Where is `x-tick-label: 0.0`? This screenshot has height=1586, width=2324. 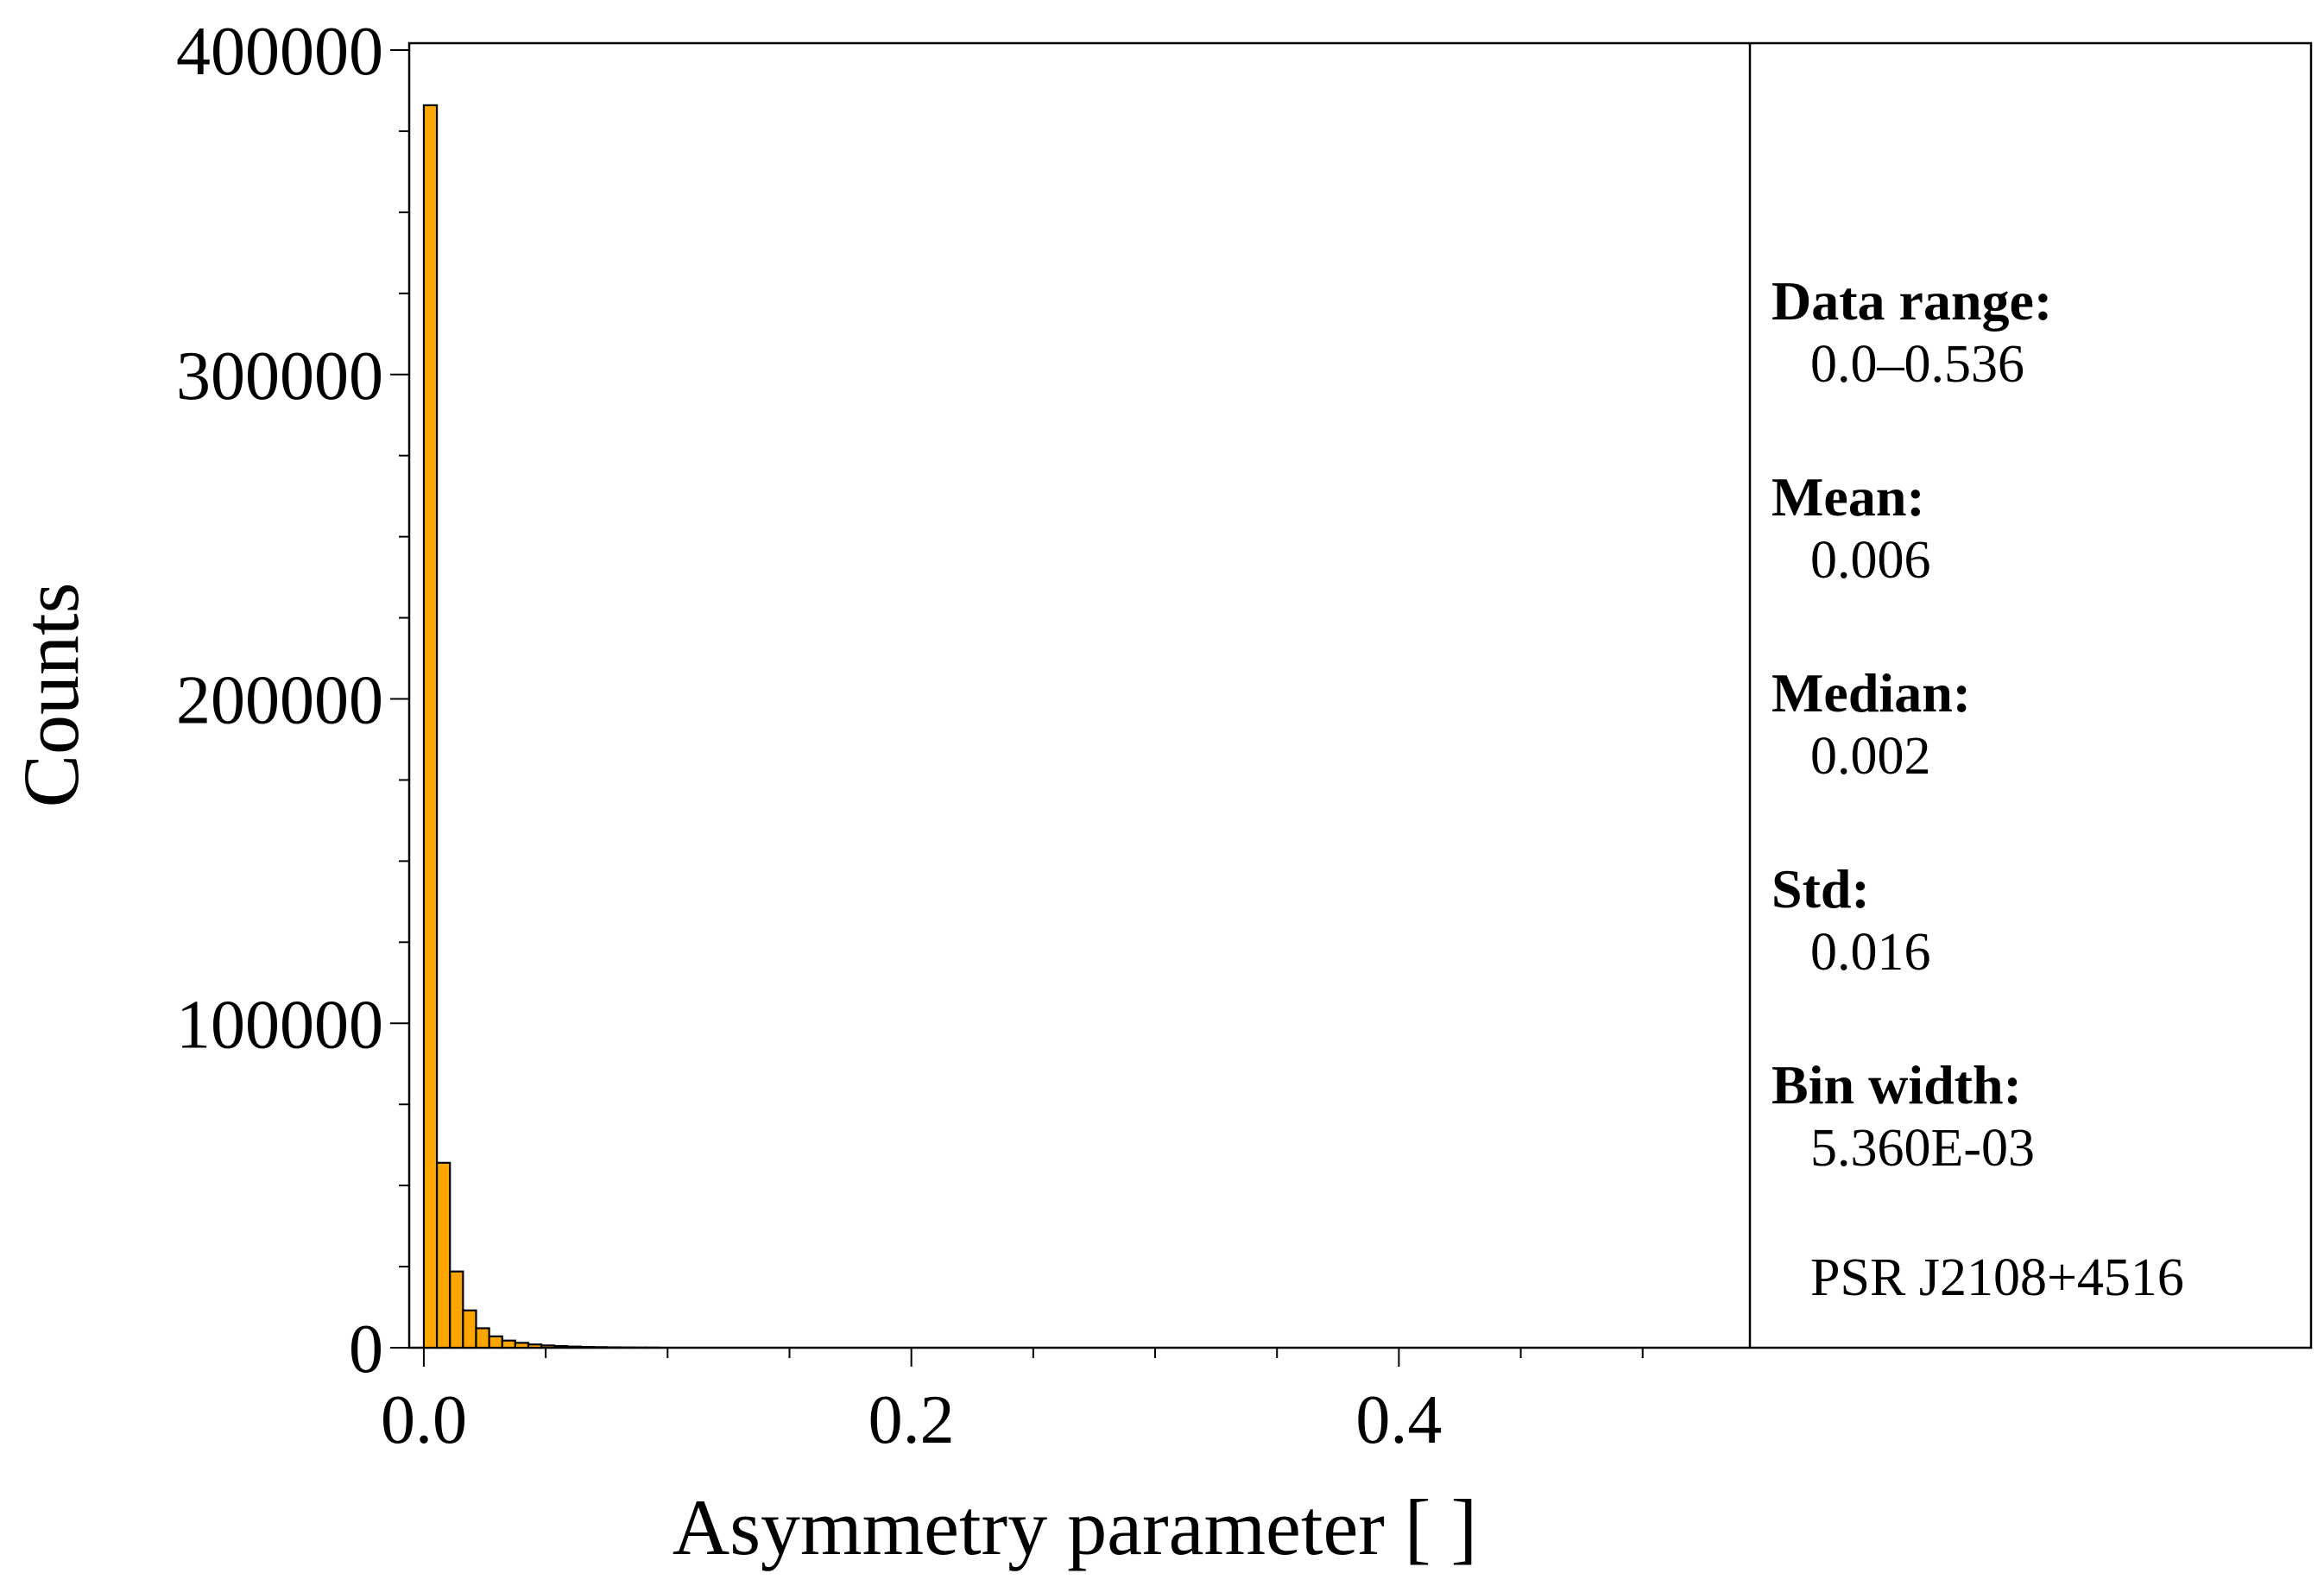 x-tick-label: 0.0 is located at coordinates (424, 1420).